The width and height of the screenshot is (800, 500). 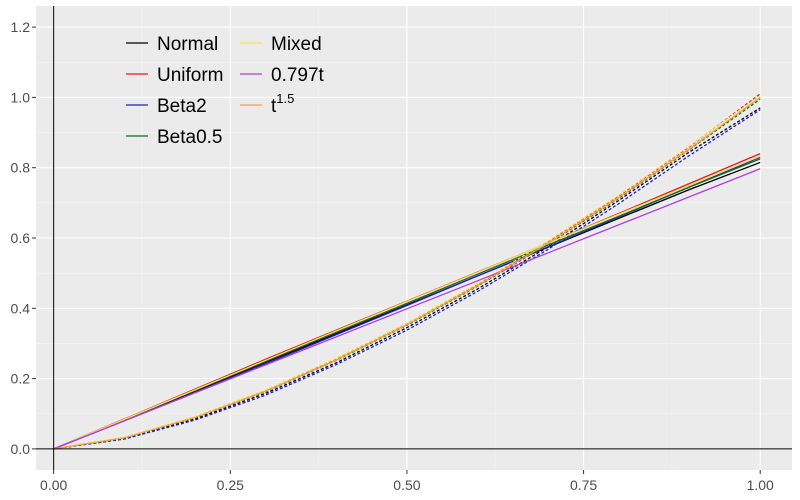 I want to click on legend-item-0-797t: 0.797t, so click(x=282, y=75).